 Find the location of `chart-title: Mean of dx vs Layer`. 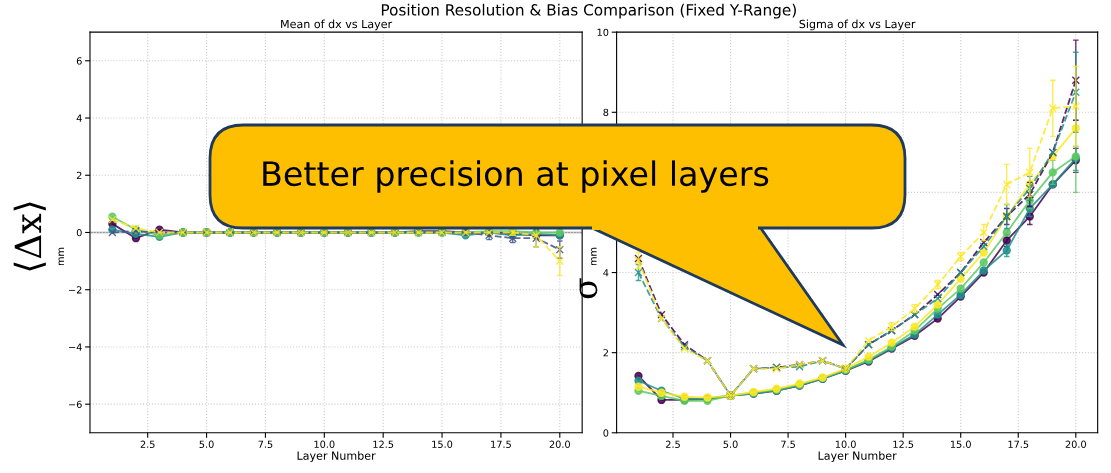

chart-title: Mean of dx vs Layer is located at coordinates (337, 25).